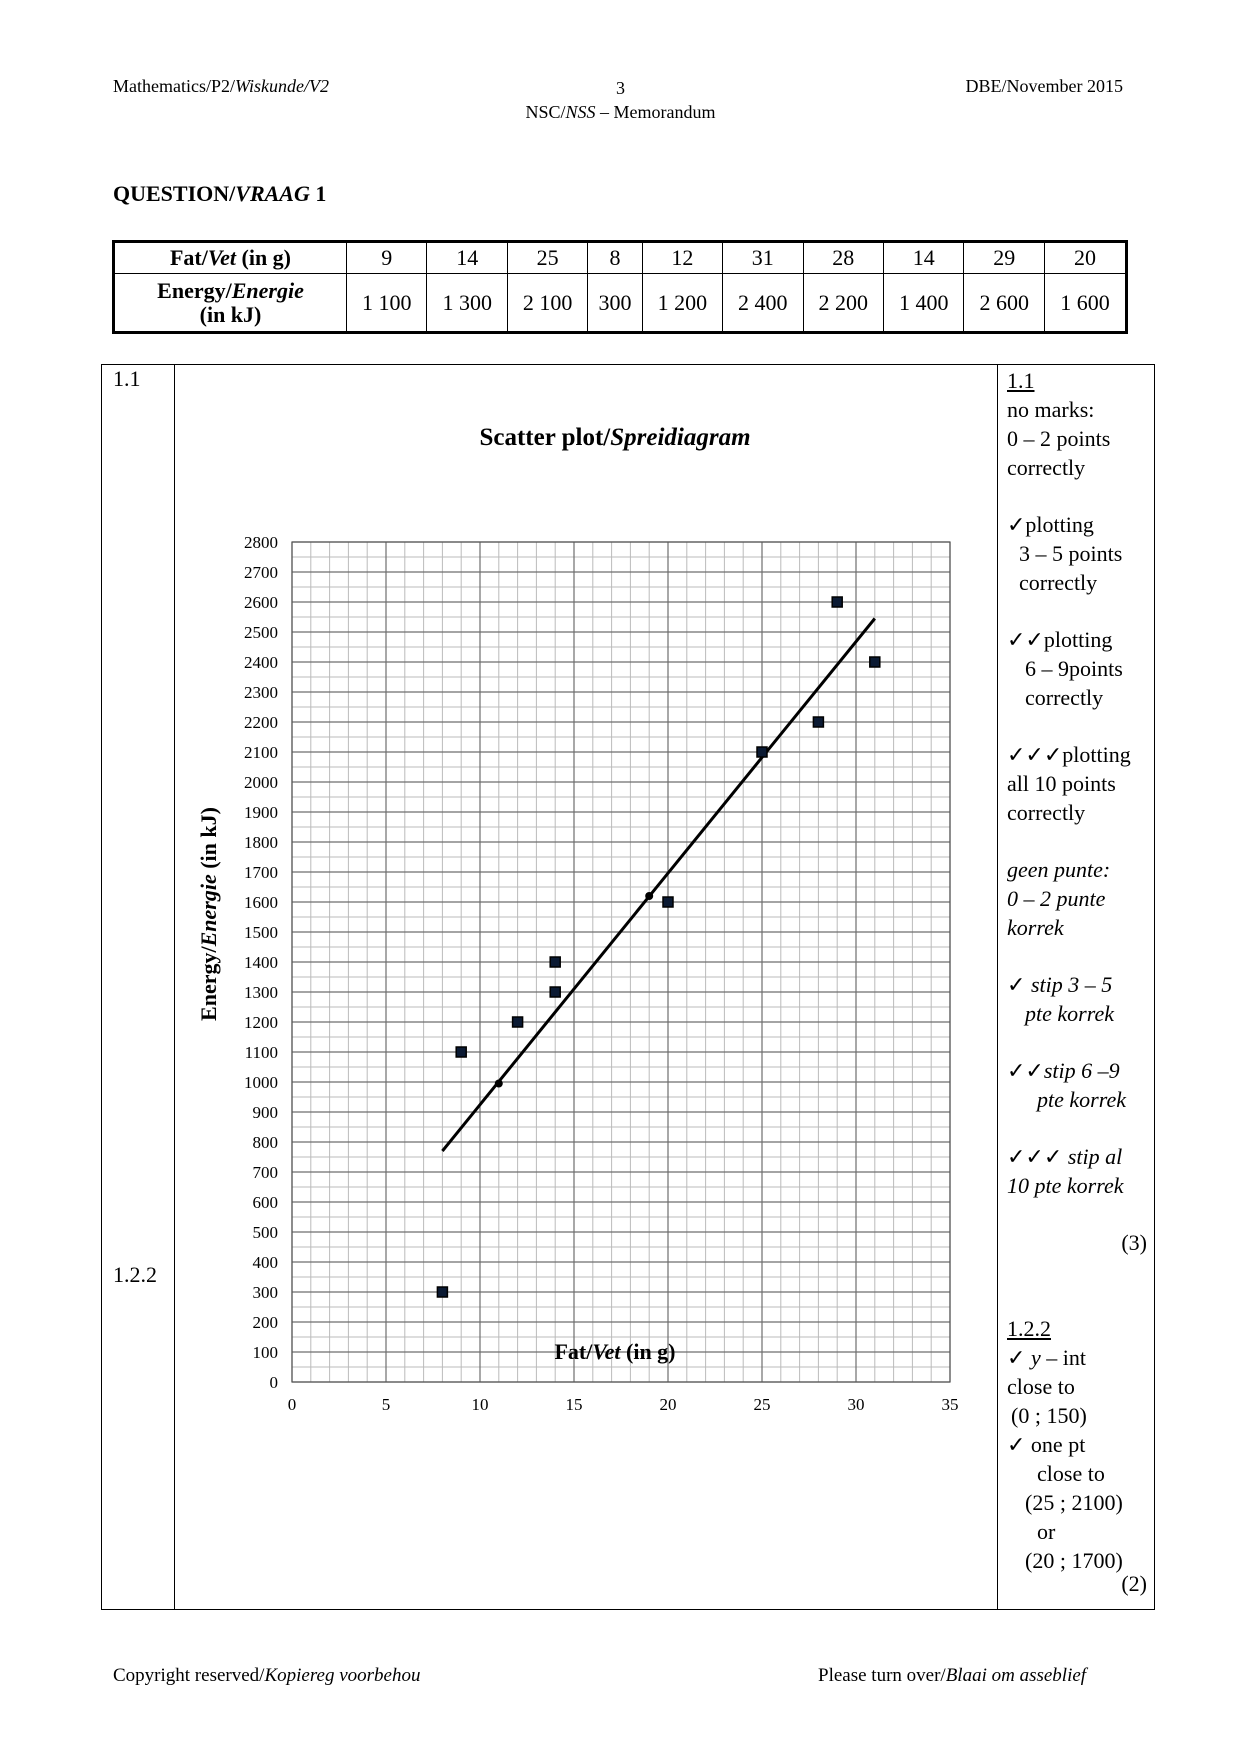 The image size is (1241, 1755). What do you see at coordinates (1134, 1583) in the screenshot?
I see `marks-1-2-2: (2)` at bounding box center [1134, 1583].